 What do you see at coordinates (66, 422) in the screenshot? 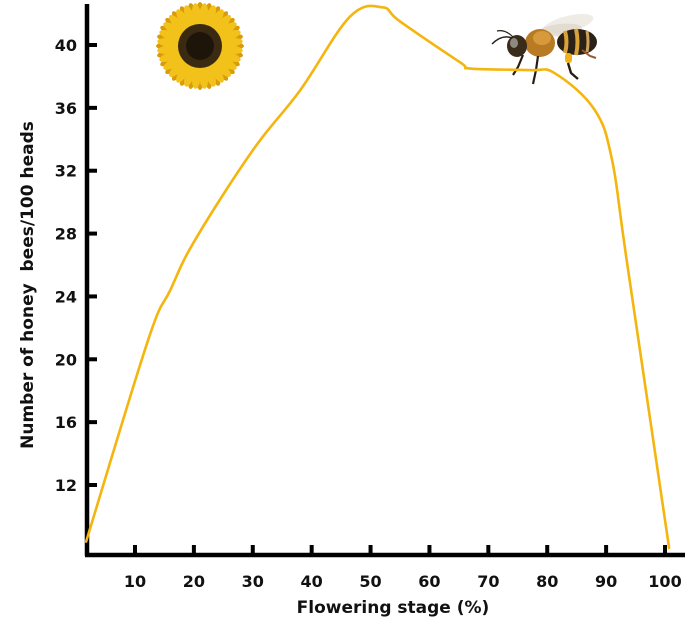
I see `y-tick-label: 16` at bounding box center [66, 422].